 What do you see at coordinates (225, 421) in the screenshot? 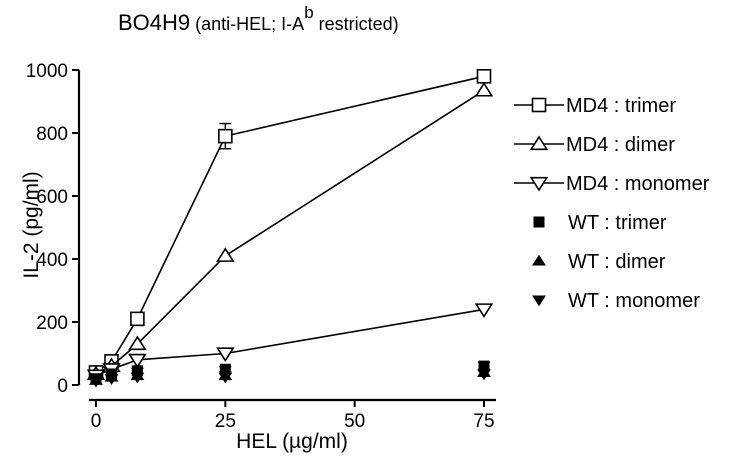
I see `x-tick-label: 25` at bounding box center [225, 421].